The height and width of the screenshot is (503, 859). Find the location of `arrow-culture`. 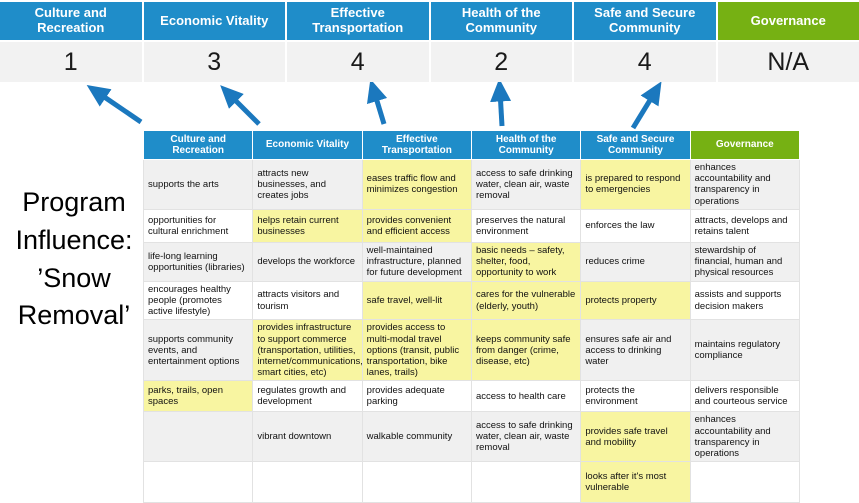

arrow-culture is located at coordinates (119, 107).